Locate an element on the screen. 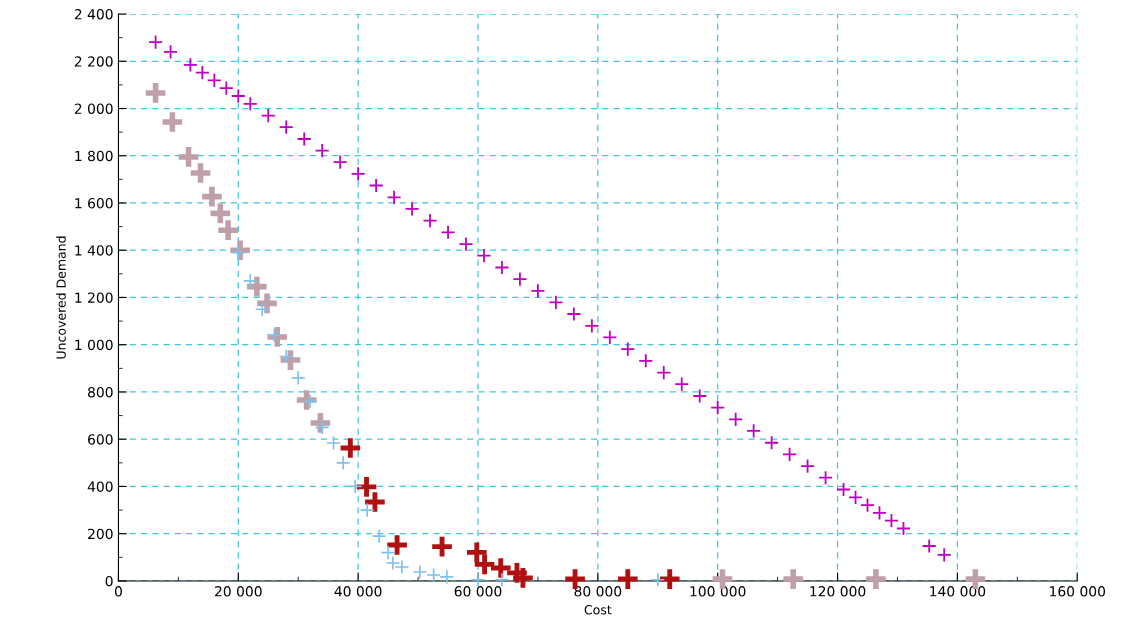 Image resolution: width=1128 pixels, height=637 pixels. x-tick-label: 40 000 is located at coordinates (358, 591).